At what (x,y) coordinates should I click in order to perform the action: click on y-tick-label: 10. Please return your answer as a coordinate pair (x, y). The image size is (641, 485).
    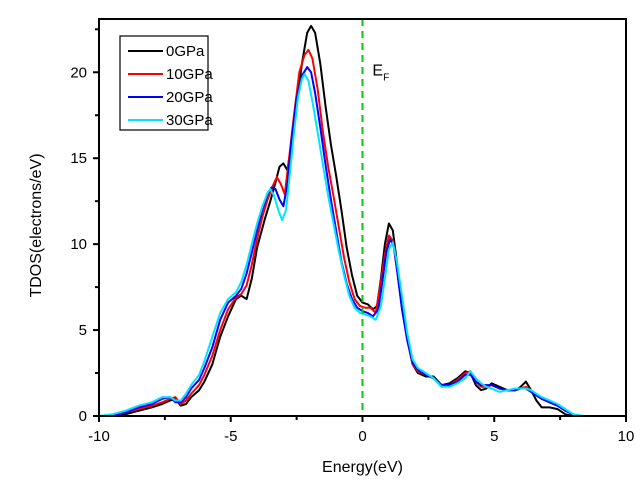
    Looking at the image, I should click on (78, 244).